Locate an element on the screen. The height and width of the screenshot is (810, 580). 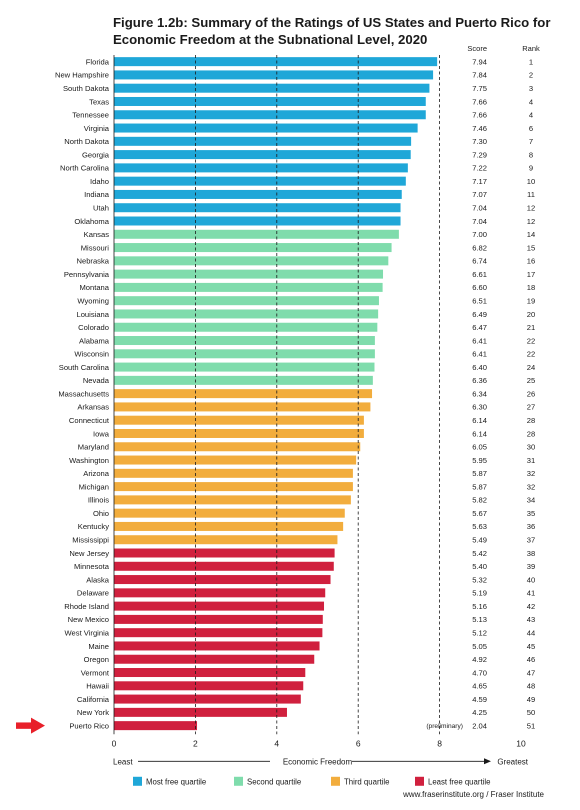
rank-label: 8 is located at coordinates (531, 154).